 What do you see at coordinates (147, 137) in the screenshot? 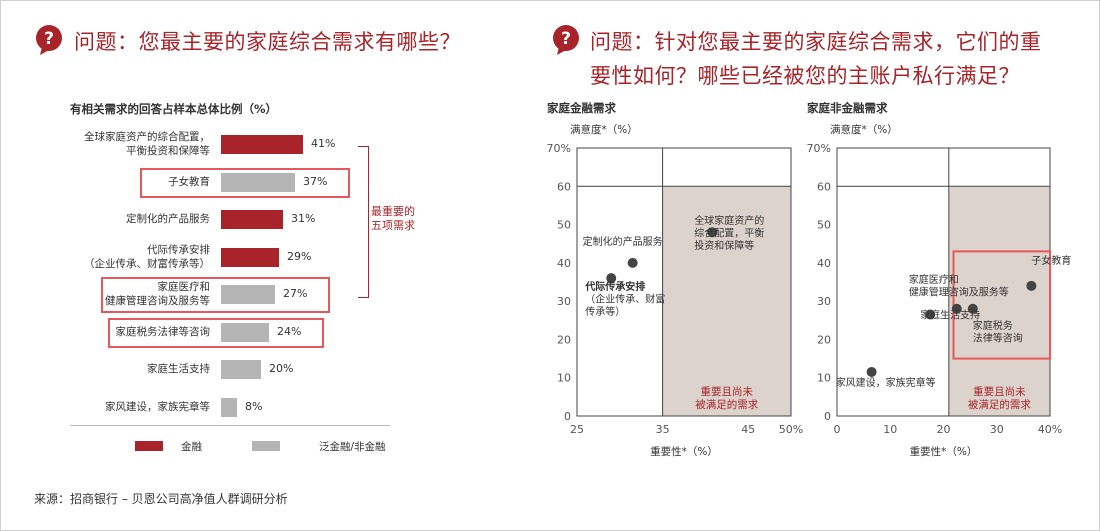
I see `bar-category-label-line: 全球家庭资产的综合配置，` at bounding box center [147, 137].